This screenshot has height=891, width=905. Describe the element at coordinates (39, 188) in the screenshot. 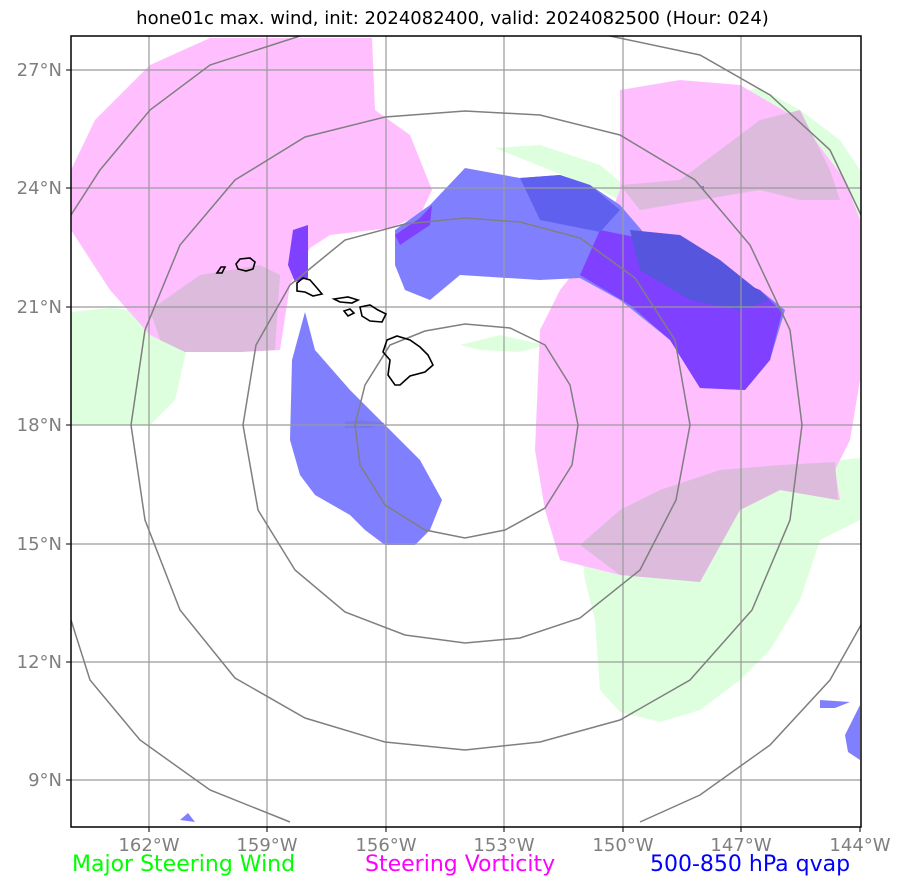

I see `lat-label: 24°N` at that location.